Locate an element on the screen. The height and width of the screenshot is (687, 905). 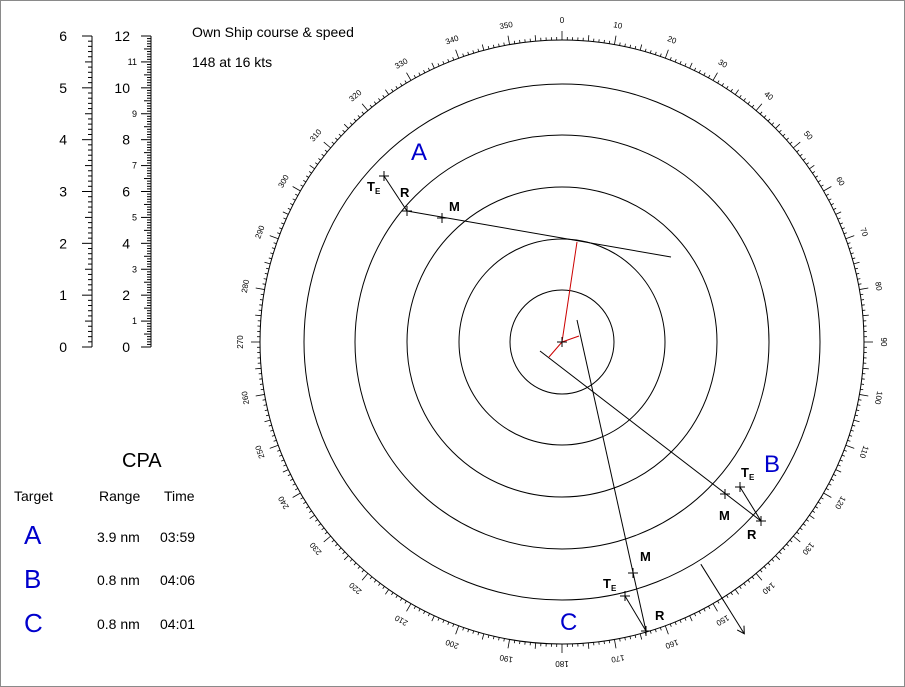
bearing-label: 190 is located at coordinates (505, 658).